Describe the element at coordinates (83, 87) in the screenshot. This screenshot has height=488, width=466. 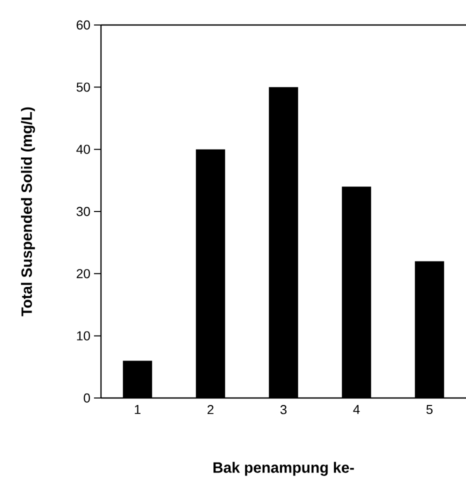
I see `y-tick-label: 50` at that location.